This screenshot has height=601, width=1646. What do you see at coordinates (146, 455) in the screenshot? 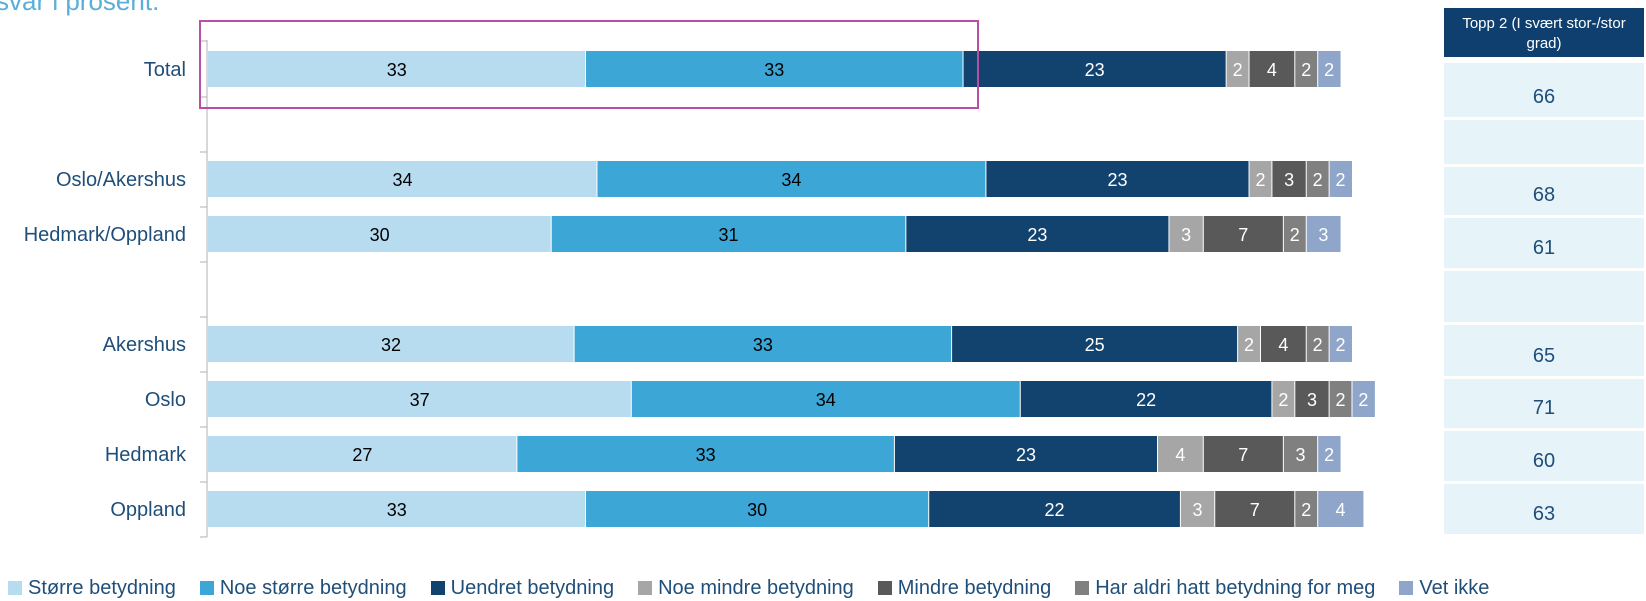
I see `category-label: Hedmark` at bounding box center [146, 455].